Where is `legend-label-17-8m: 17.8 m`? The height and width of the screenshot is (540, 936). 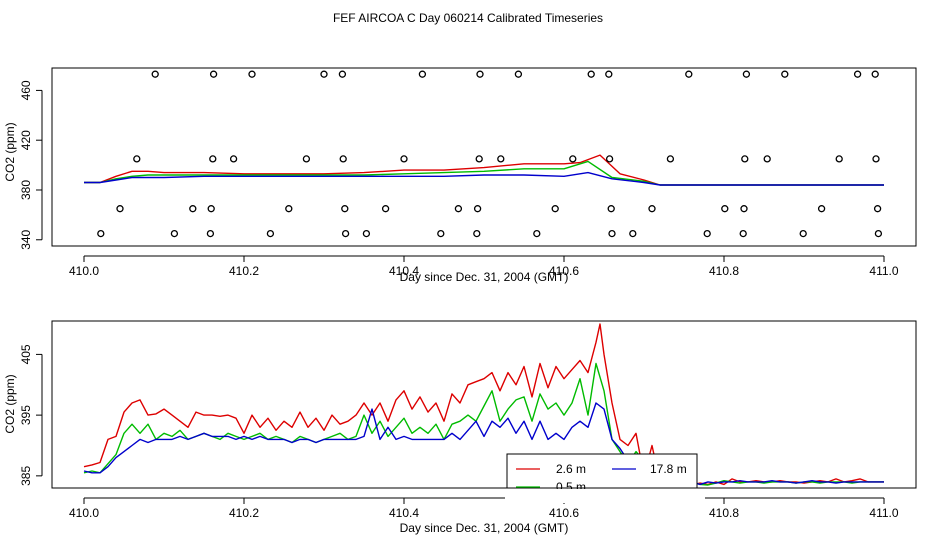 legend-label-17-8m: 17.8 m is located at coordinates (668, 469).